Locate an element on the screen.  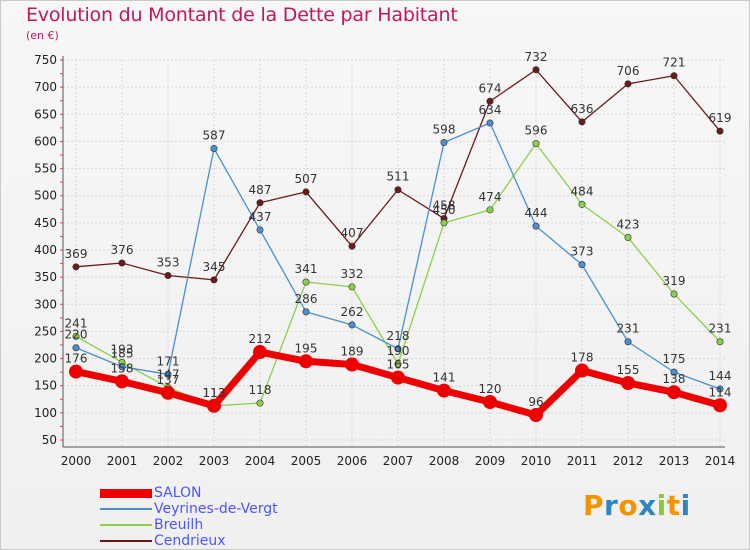
data-label: 423 is located at coordinates (628, 225).